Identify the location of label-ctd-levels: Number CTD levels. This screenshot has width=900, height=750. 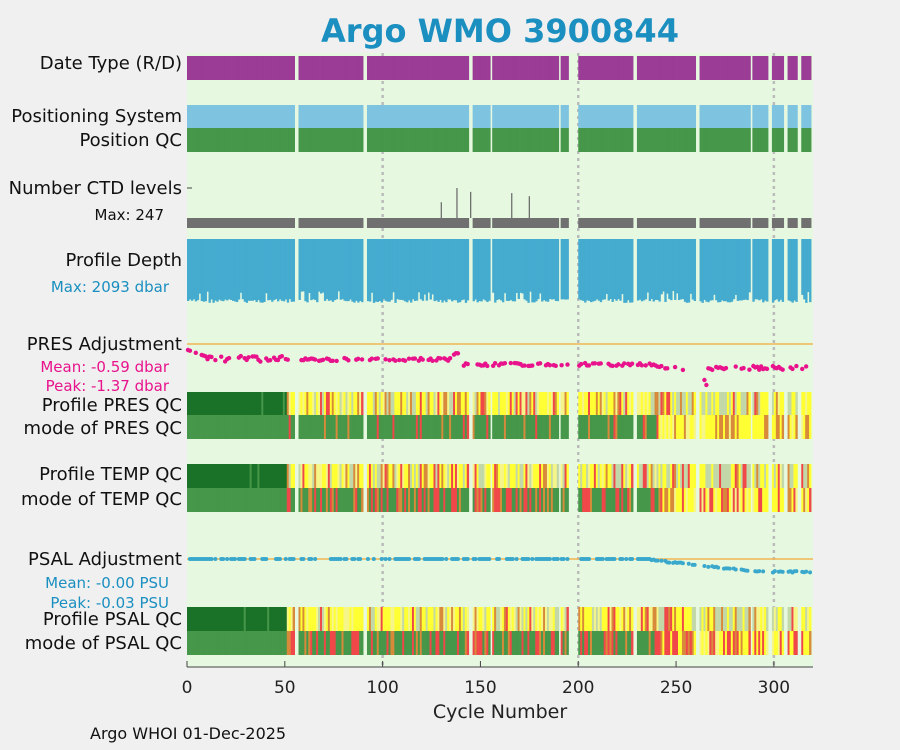
(95, 188).